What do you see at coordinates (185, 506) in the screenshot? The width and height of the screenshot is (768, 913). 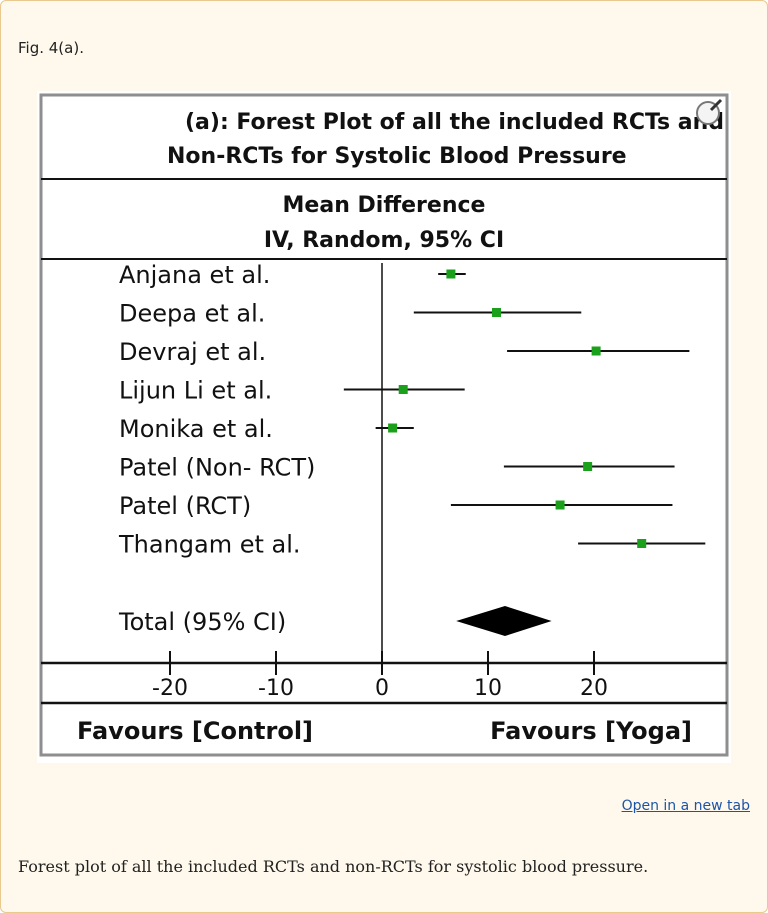 I see `study-label: Patel (RCT)` at bounding box center [185, 506].